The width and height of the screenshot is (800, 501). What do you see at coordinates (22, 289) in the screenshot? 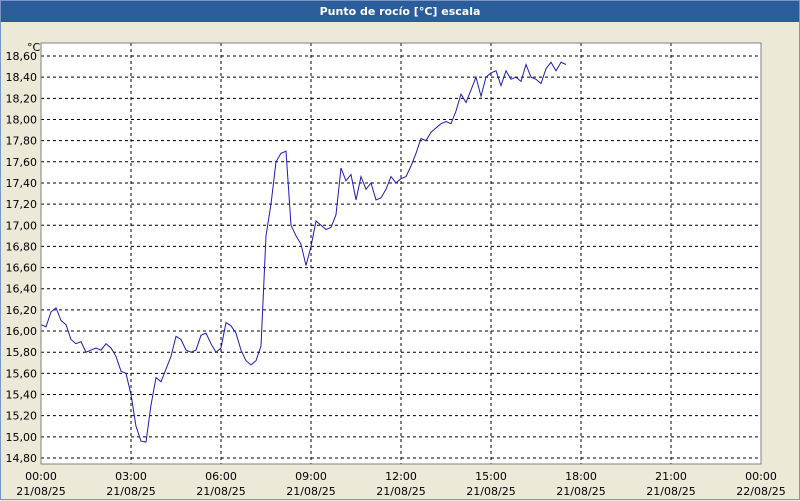
I see `y-tick-label: 16,40` at bounding box center [22, 289].